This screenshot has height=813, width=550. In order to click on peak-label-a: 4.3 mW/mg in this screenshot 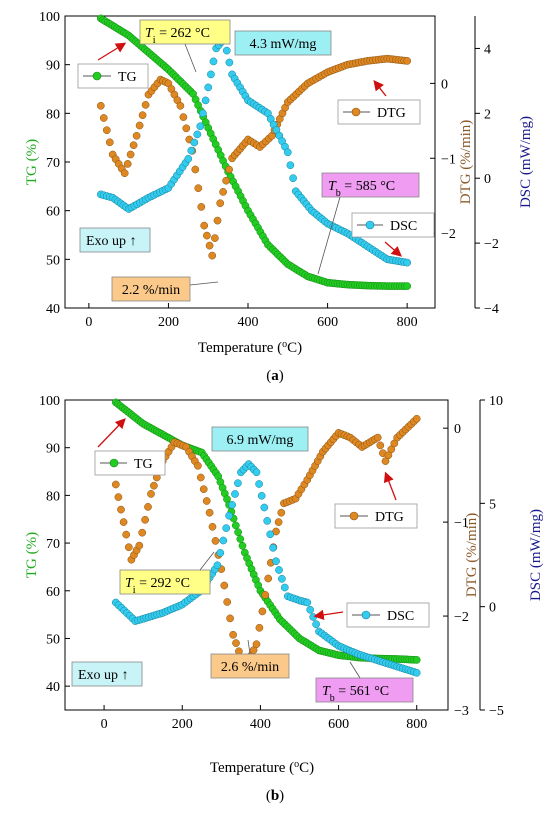, I will do `click(283, 44)`.